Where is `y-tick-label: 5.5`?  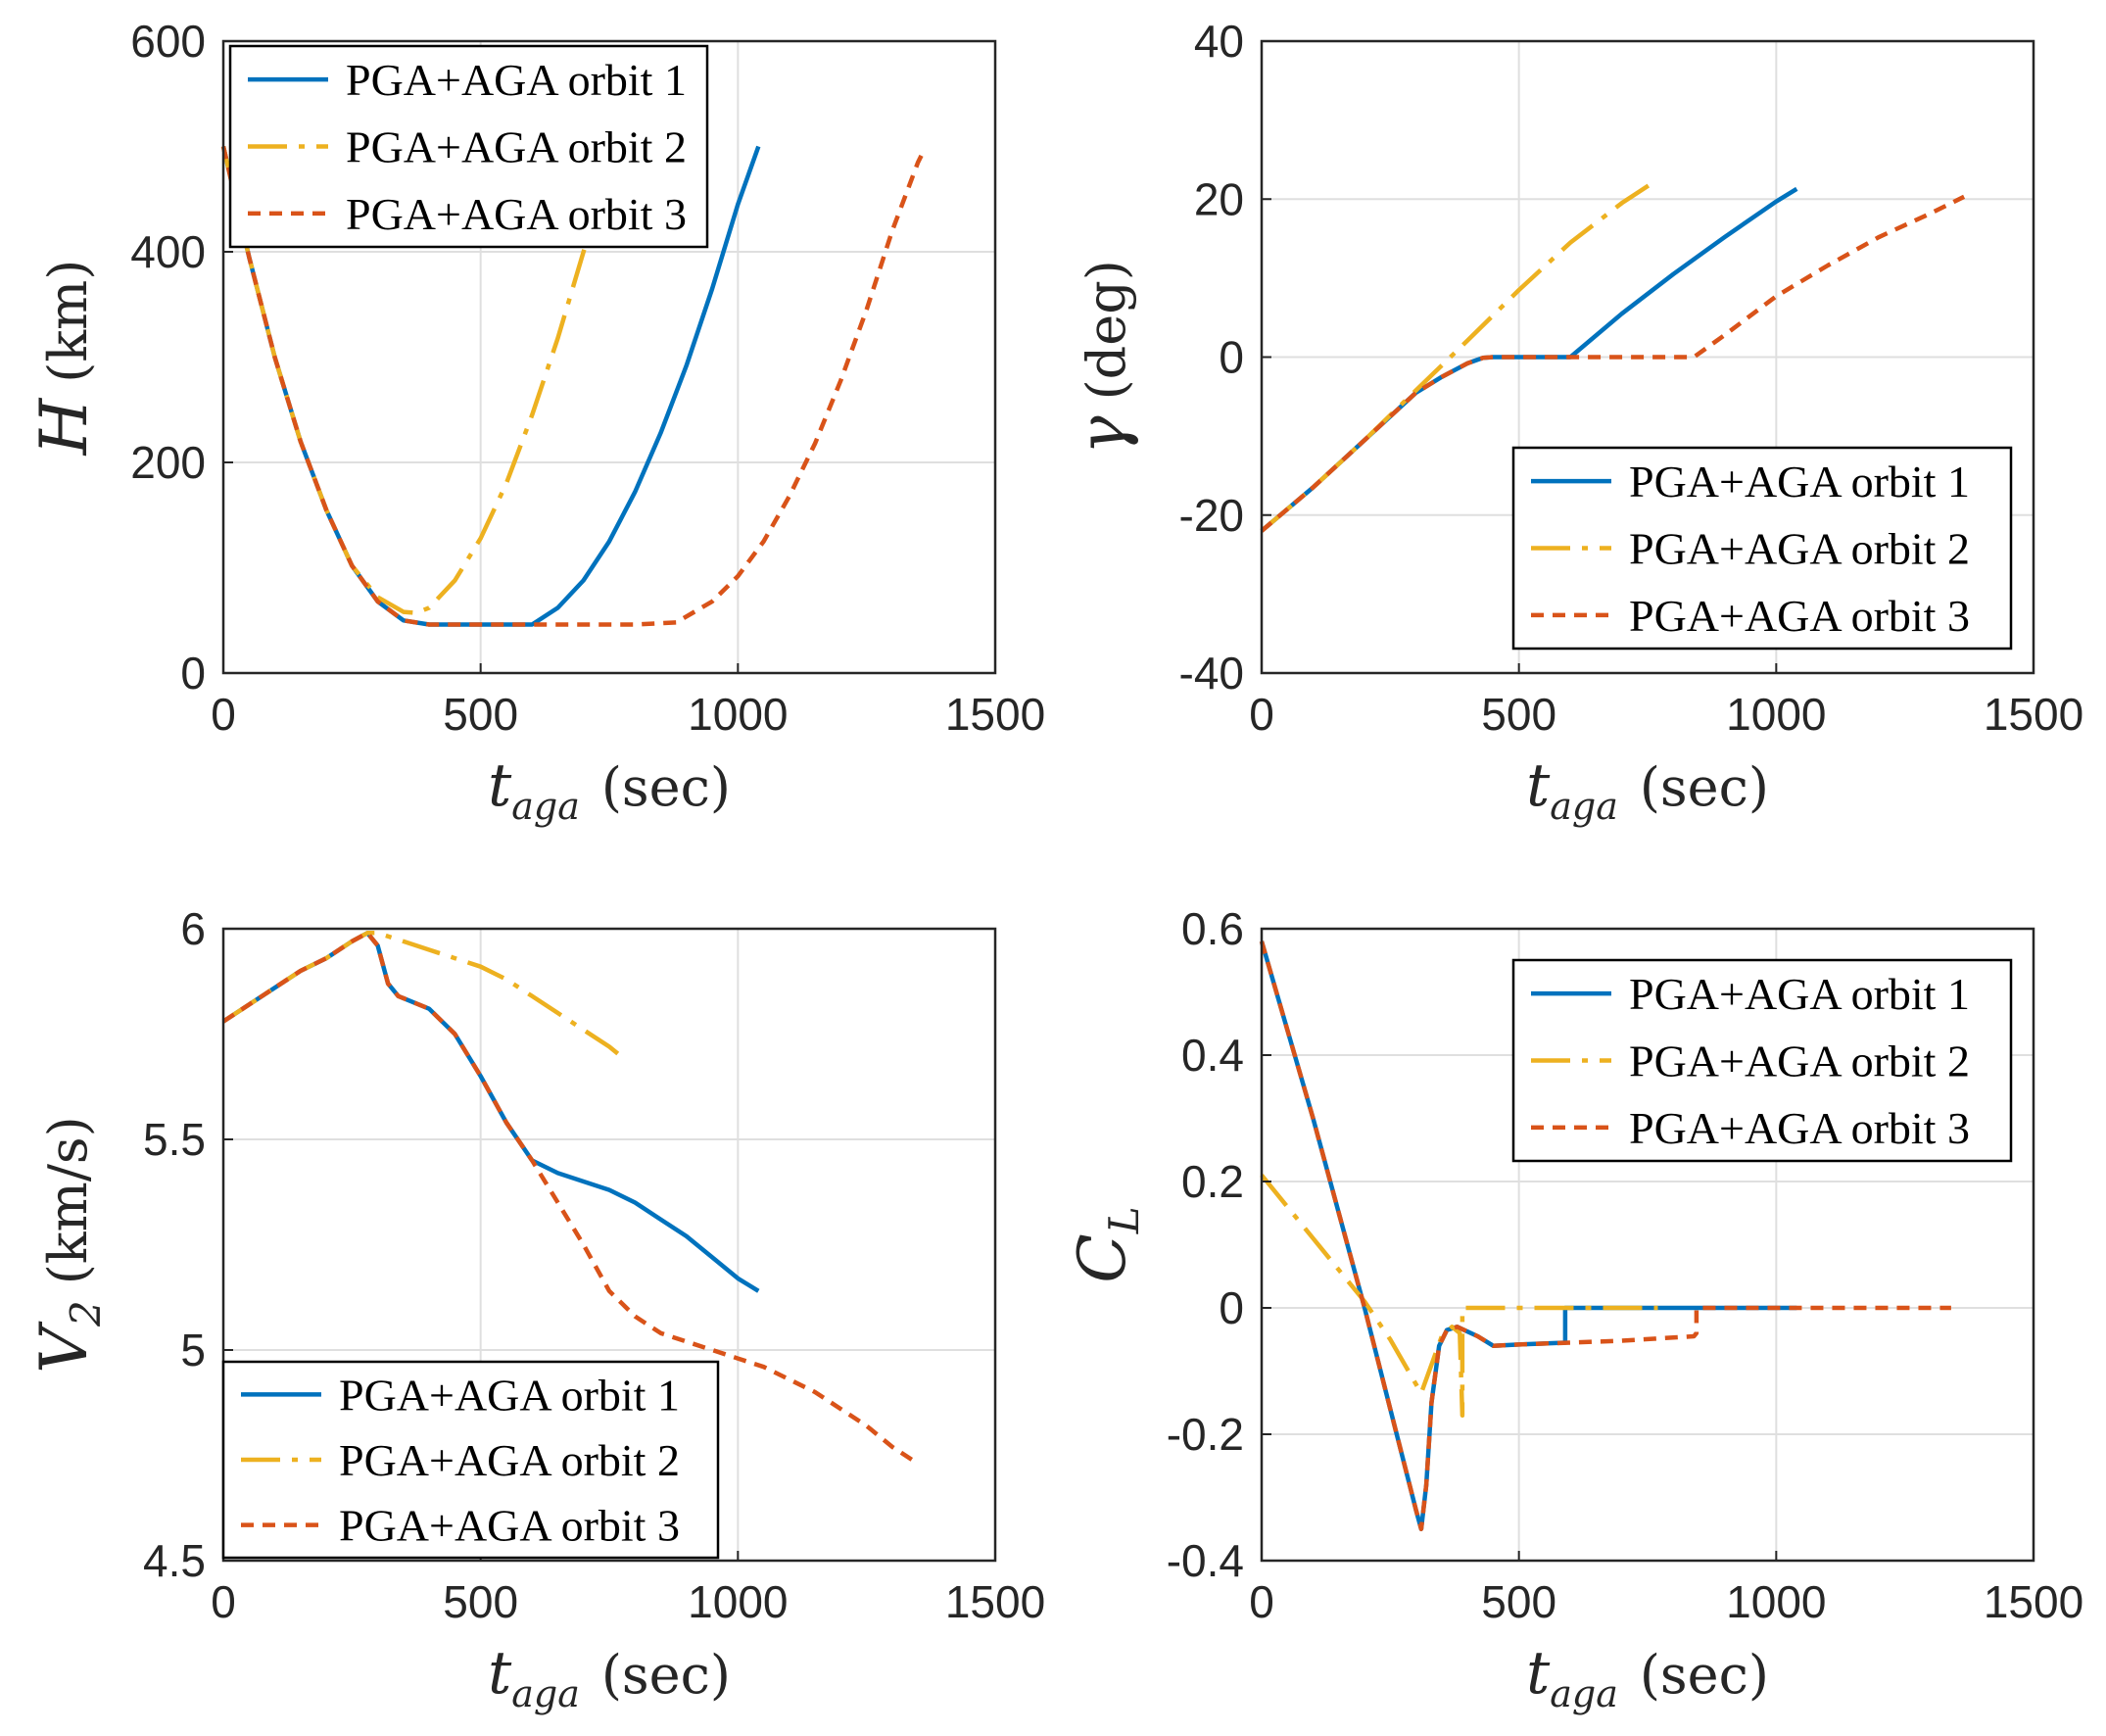
y-tick-label: 5.5 is located at coordinates (174, 1140).